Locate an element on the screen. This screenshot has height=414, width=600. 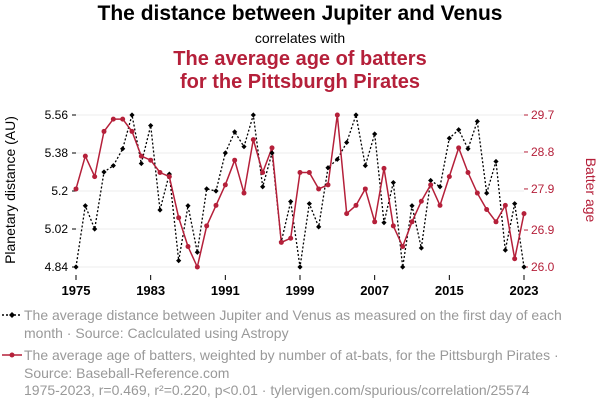
x-tick-label: 1983 is located at coordinates (150, 290).